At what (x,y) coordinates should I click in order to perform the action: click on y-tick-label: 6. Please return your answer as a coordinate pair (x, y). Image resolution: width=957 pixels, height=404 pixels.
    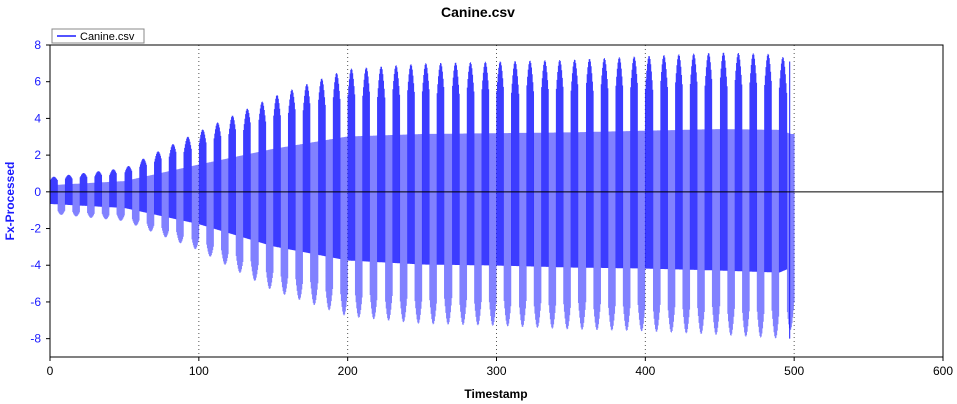
    Looking at the image, I should click on (37, 82).